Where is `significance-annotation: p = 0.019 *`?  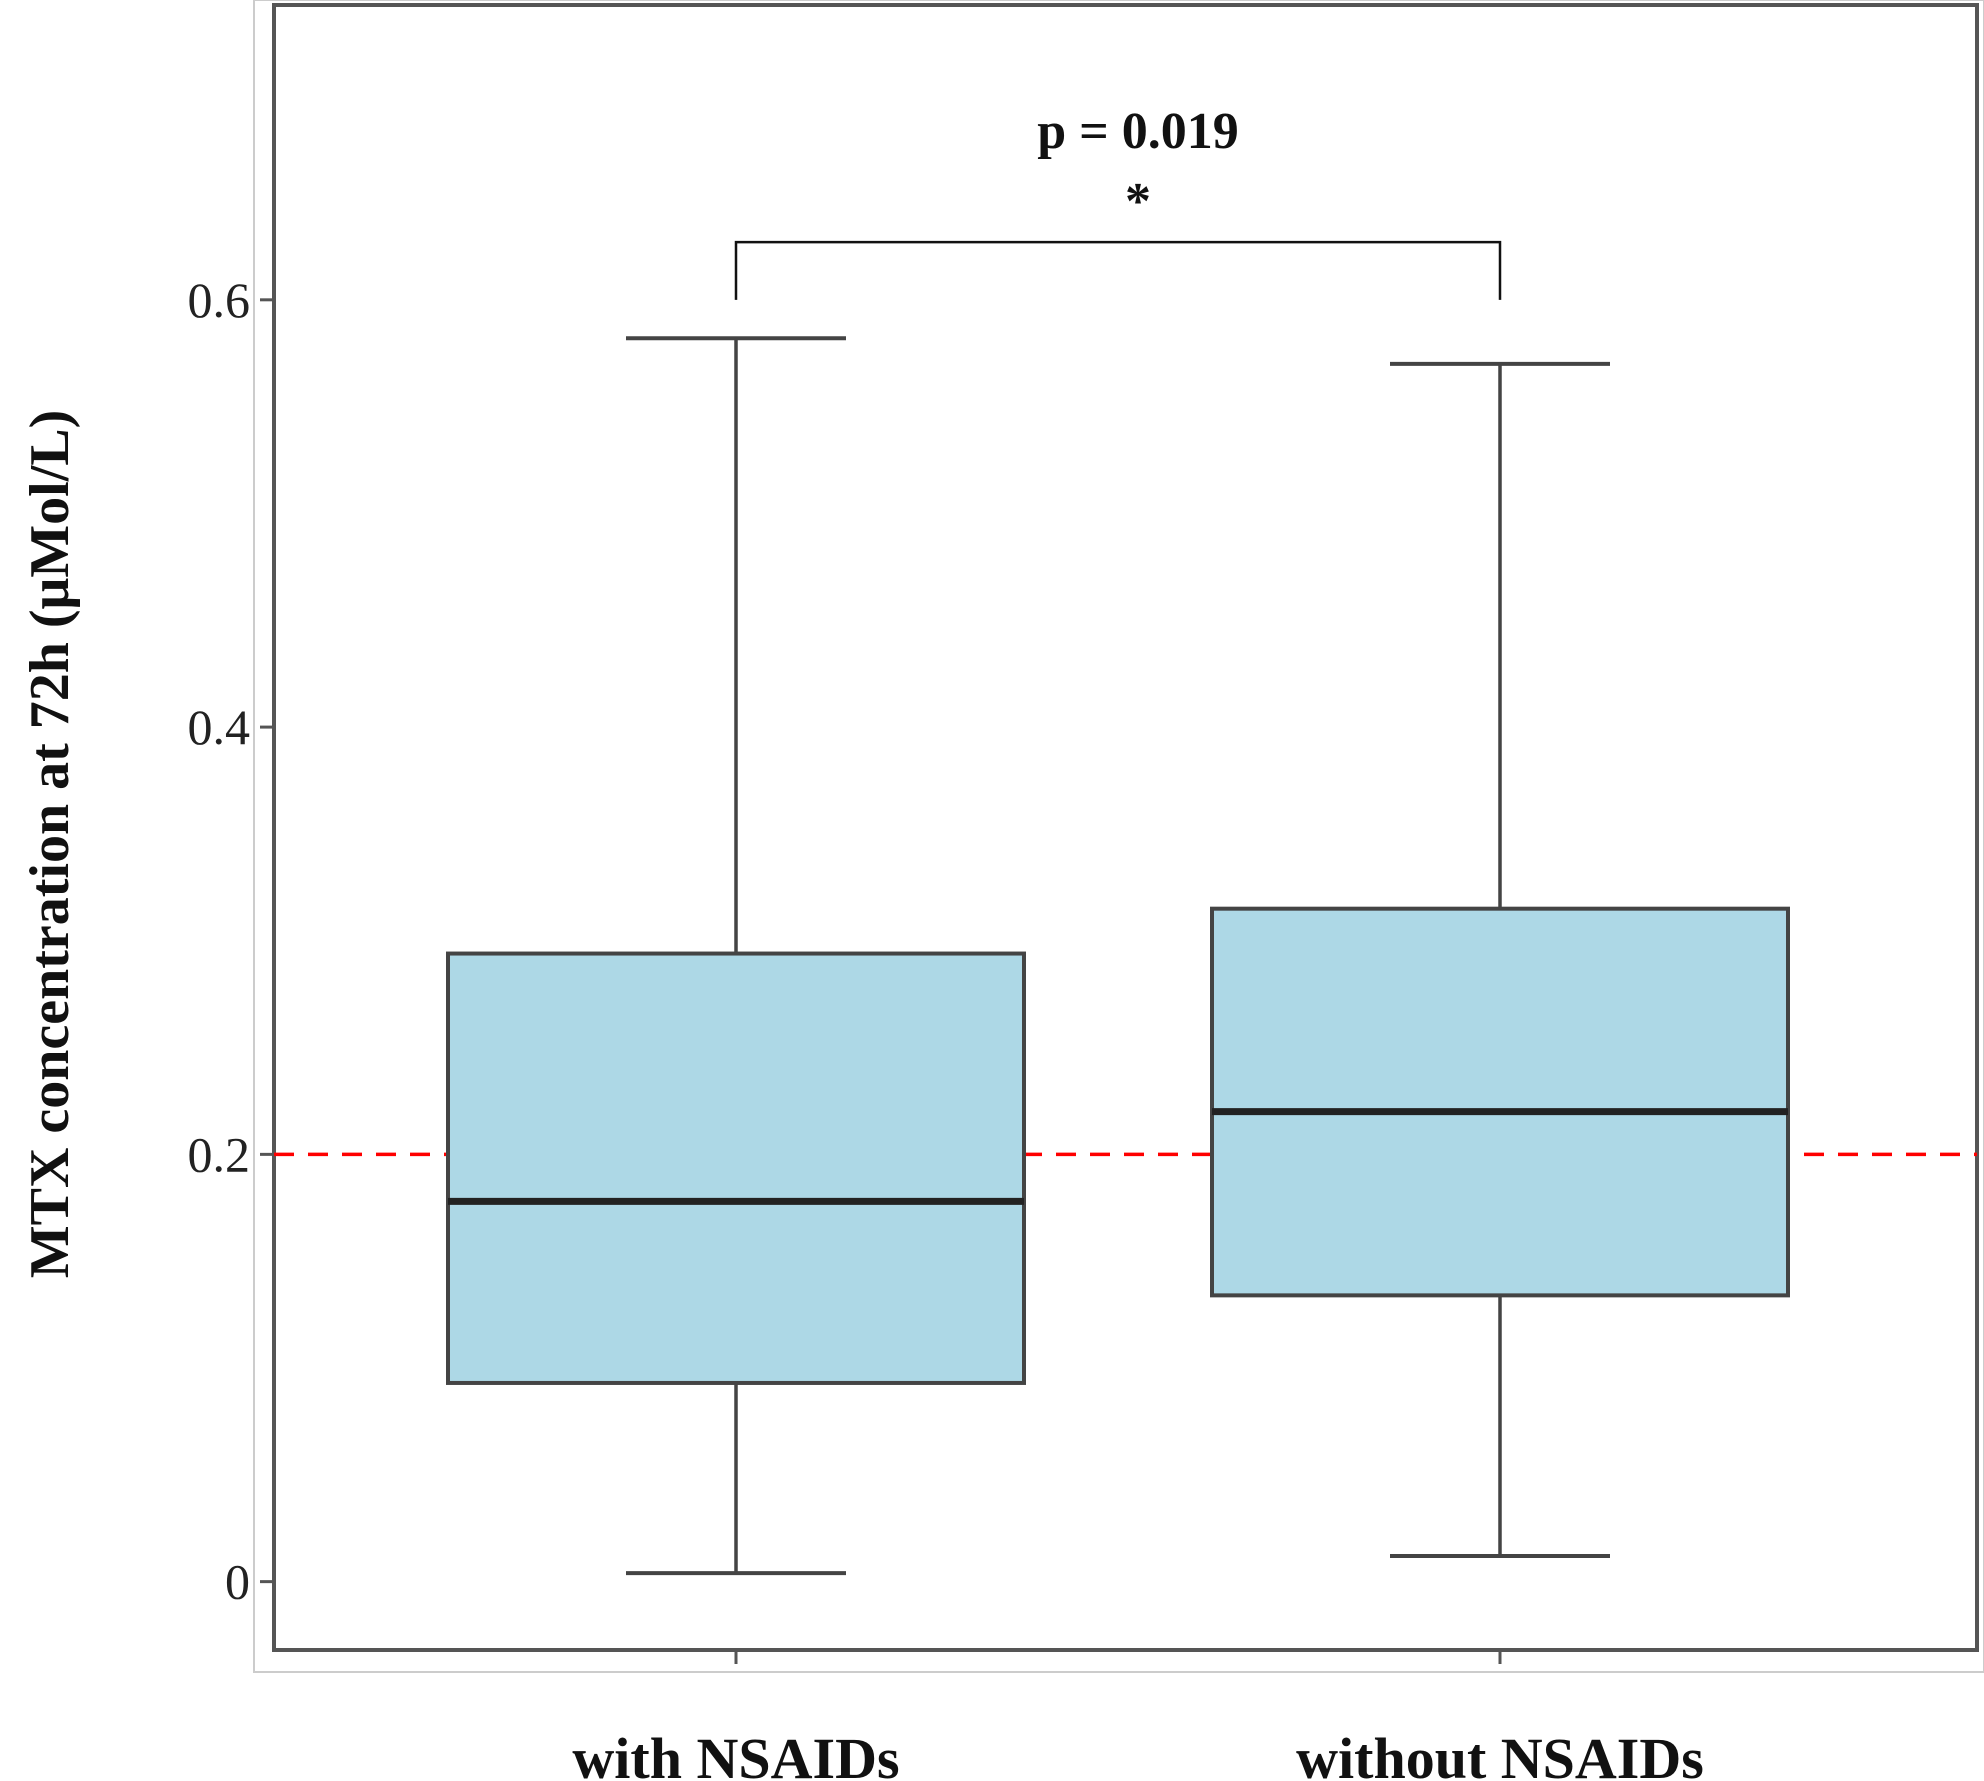
significance-annotation: p = 0.019 * is located at coordinates (1118, 201).